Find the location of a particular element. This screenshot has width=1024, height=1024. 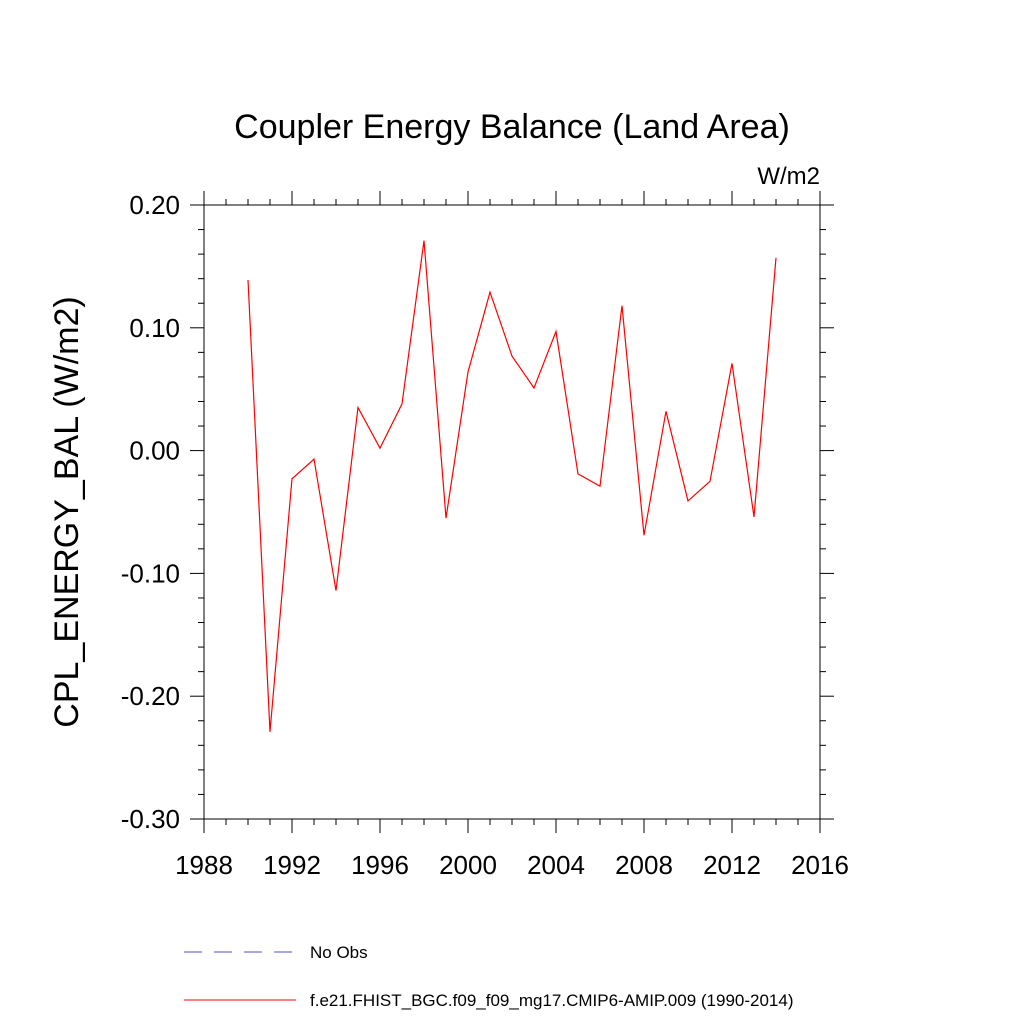

x-tick-label: 2004 is located at coordinates (556, 865).